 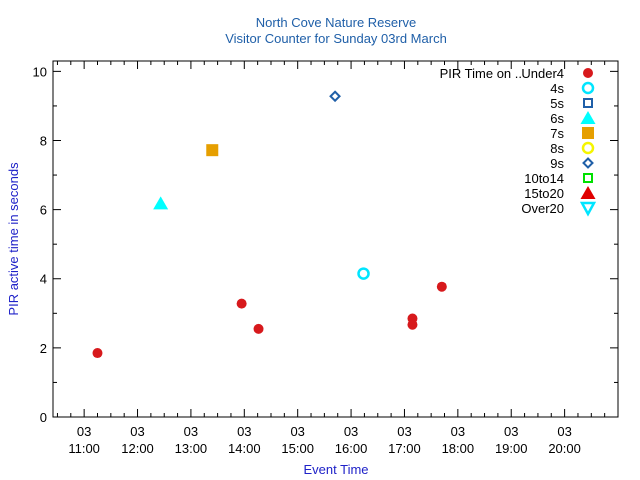 What do you see at coordinates (588, 88) in the screenshot?
I see `legend-marker-4s` at bounding box center [588, 88].